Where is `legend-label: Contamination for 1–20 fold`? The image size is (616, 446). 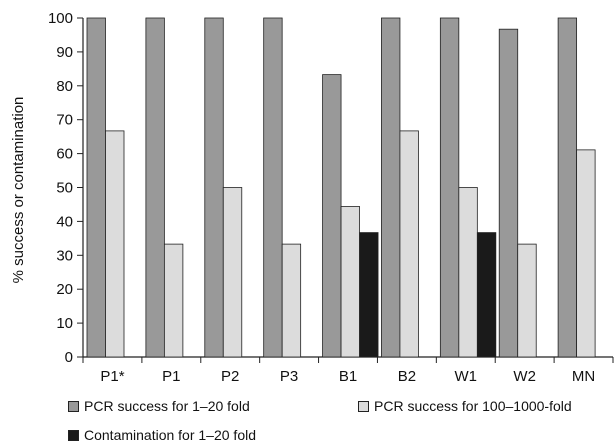 legend-label: Contamination for 1–20 fold is located at coordinates (170, 435).